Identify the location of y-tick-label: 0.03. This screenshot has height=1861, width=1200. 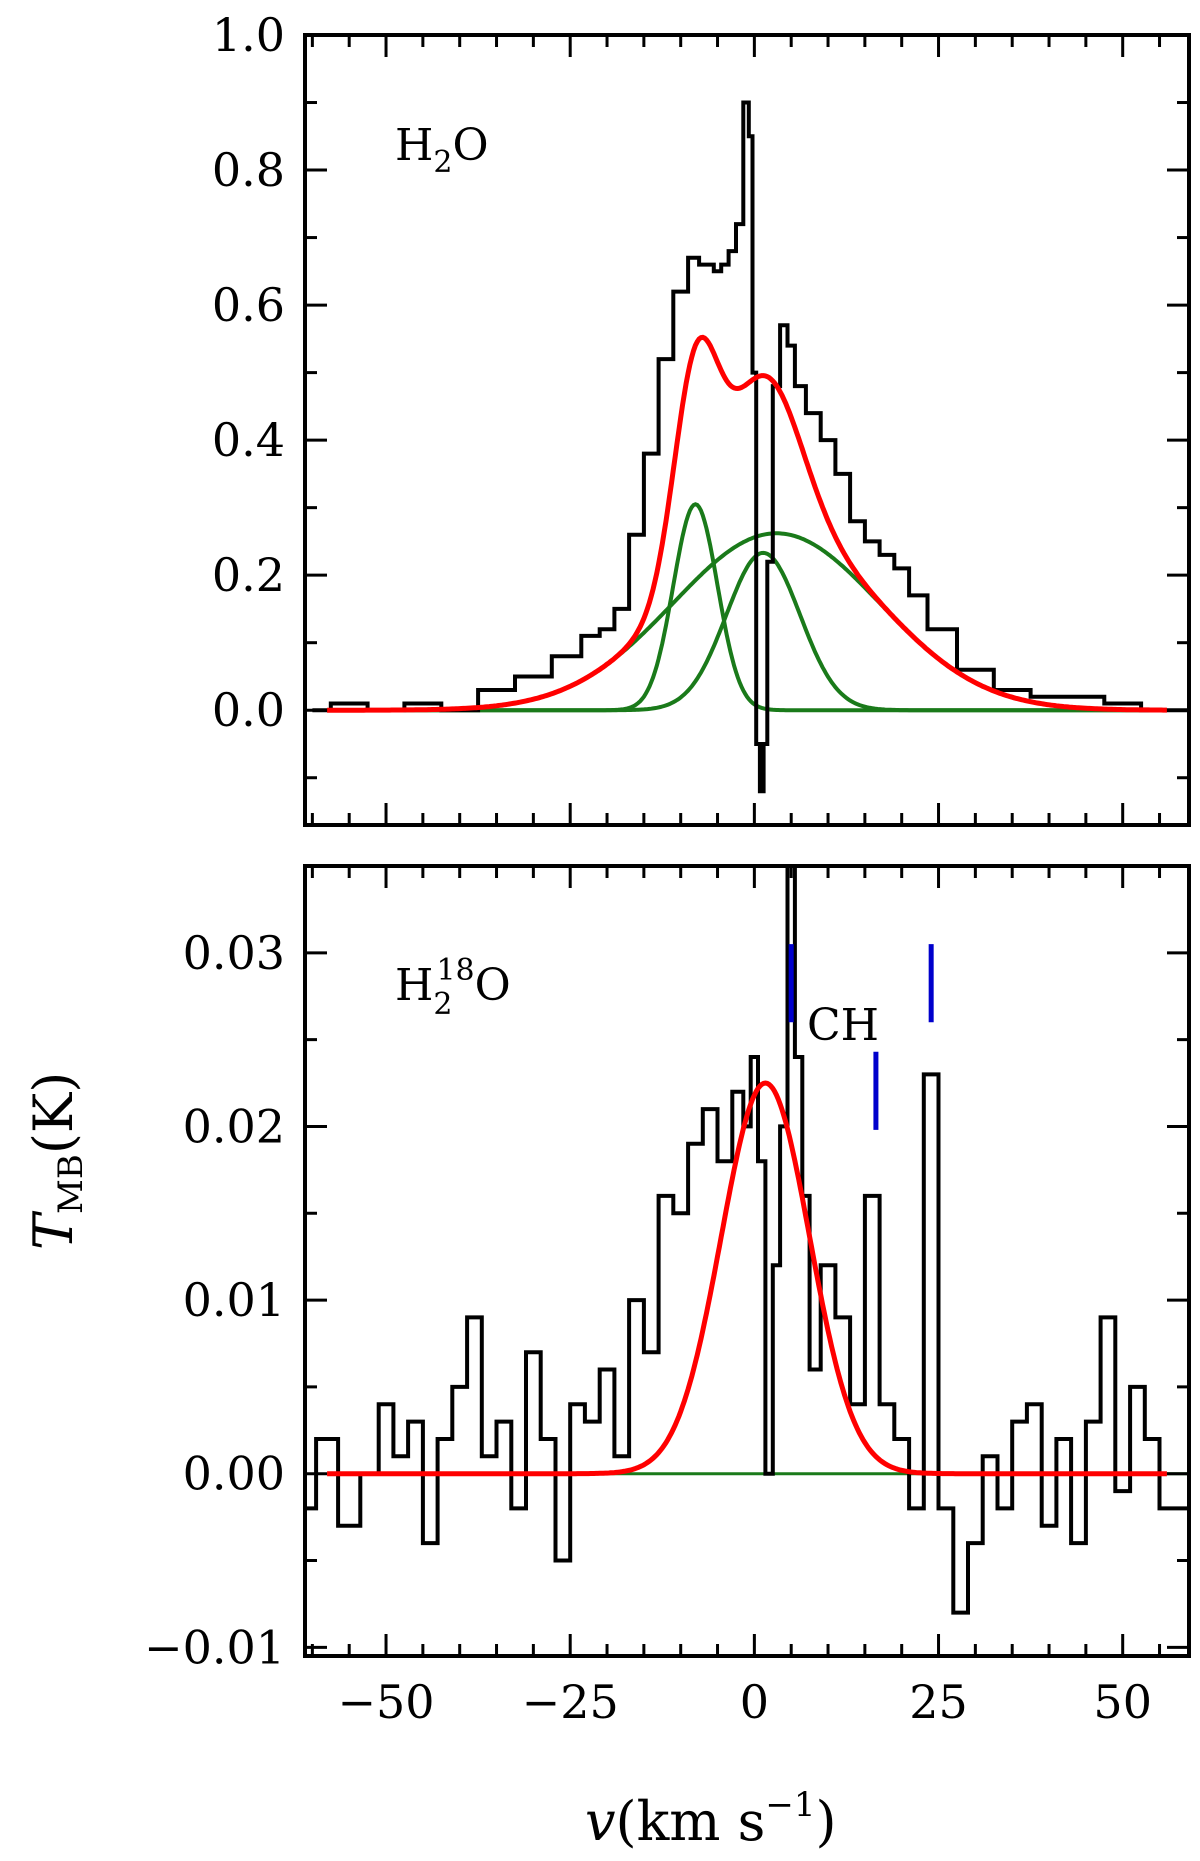
(234, 953).